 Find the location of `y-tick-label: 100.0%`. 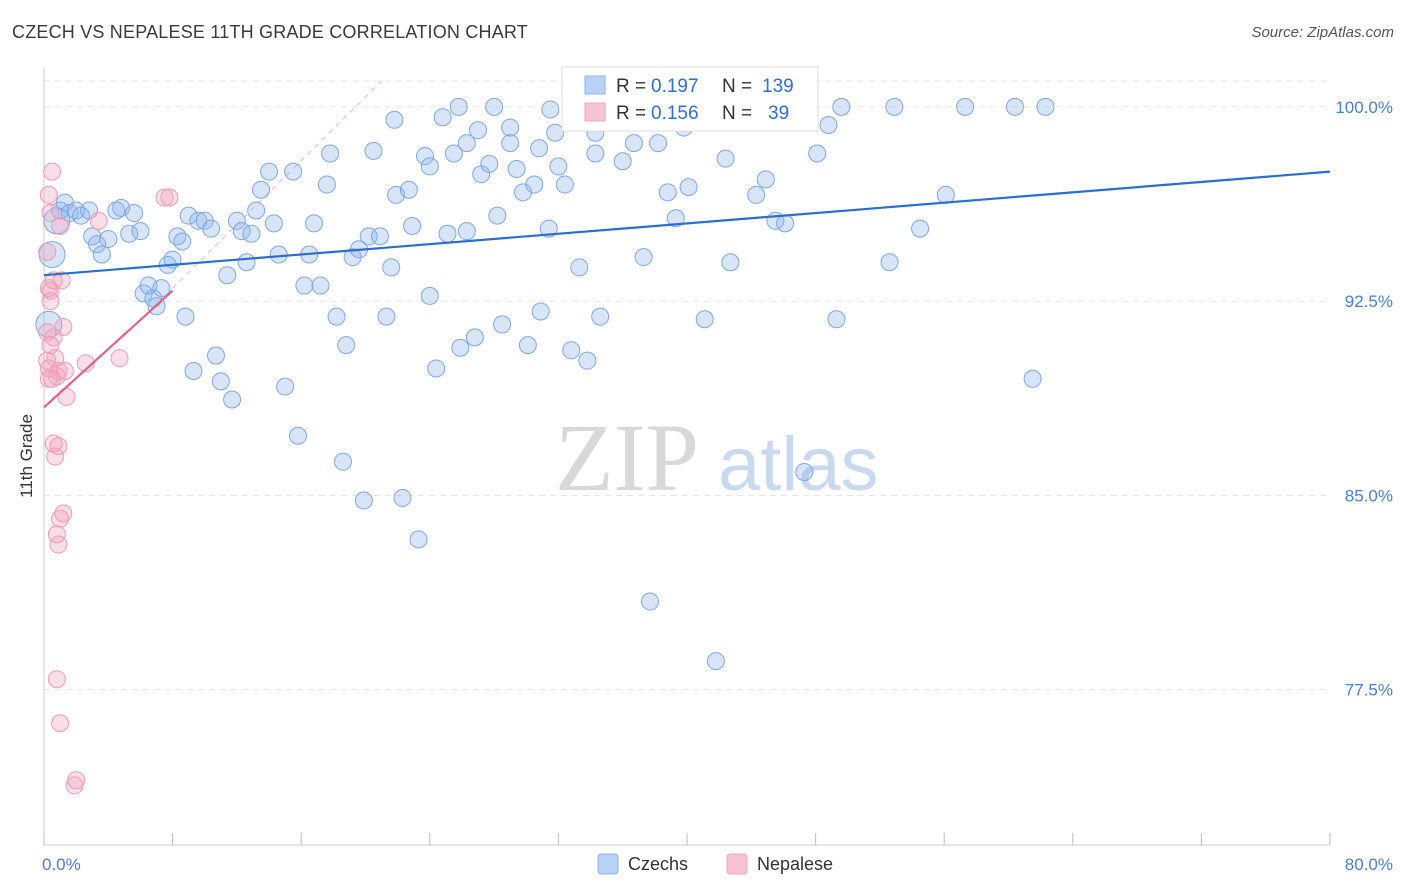

y-tick-label: 100.0% is located at coordinates (1364, 107).